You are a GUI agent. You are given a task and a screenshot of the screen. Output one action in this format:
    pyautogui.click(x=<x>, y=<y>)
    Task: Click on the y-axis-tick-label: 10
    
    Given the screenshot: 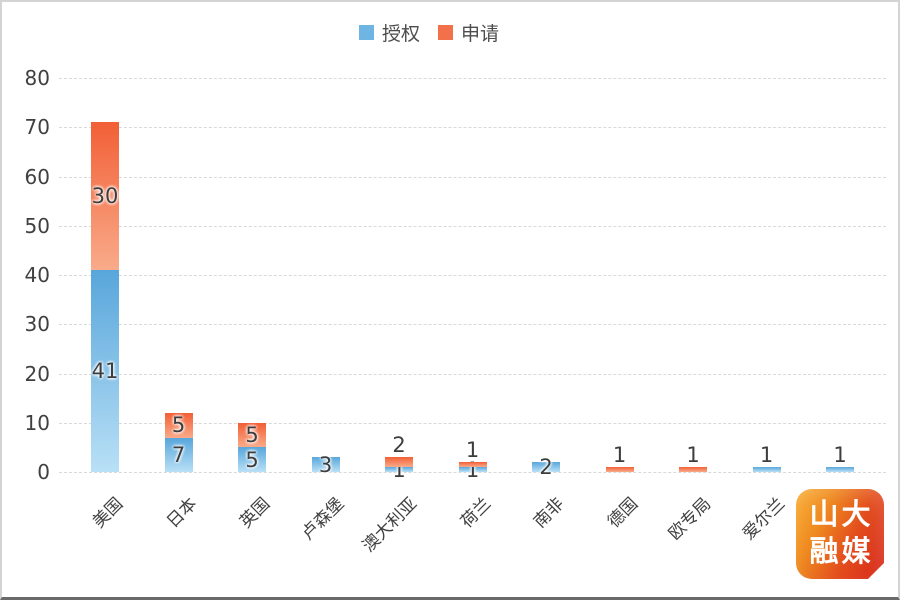 What is the action you would take?
    pyautogui.click(x=37, y=422)
    